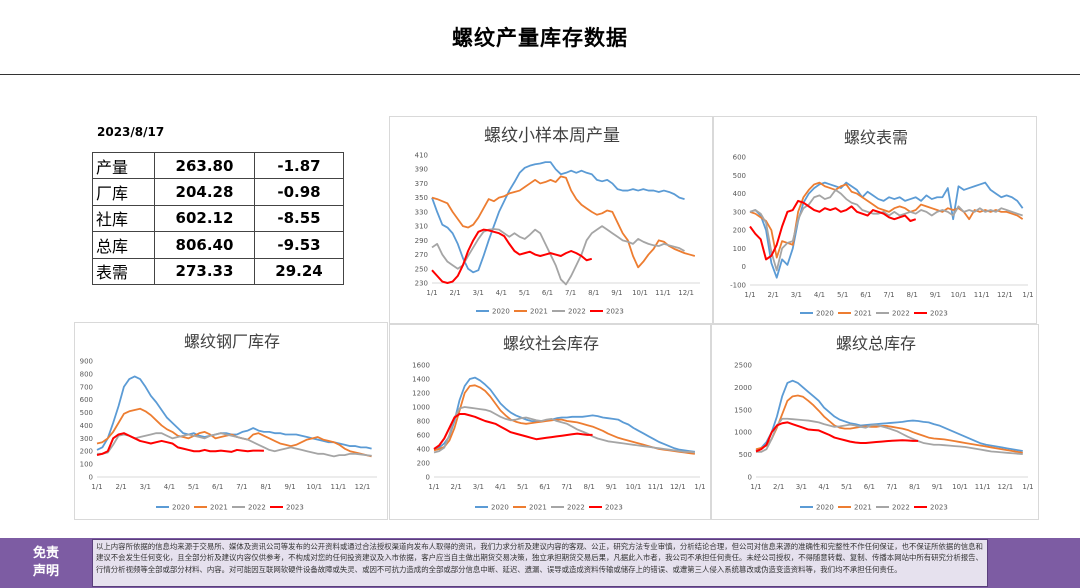 The width and height of the screenshot is (1080, 588). What do you see at coordinates (45, 553) in the screenshot?
I see `disclaimer-label-line1: 免责` at bounding box center [45, 553].